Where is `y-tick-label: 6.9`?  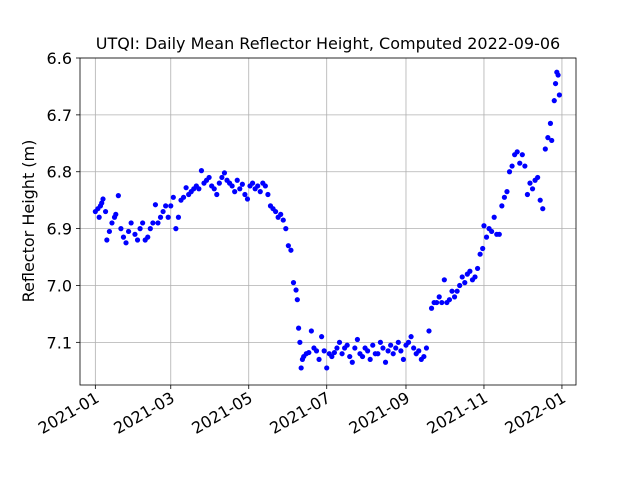 y-tick-label: 6.9 is located at coordinates (59, 229).